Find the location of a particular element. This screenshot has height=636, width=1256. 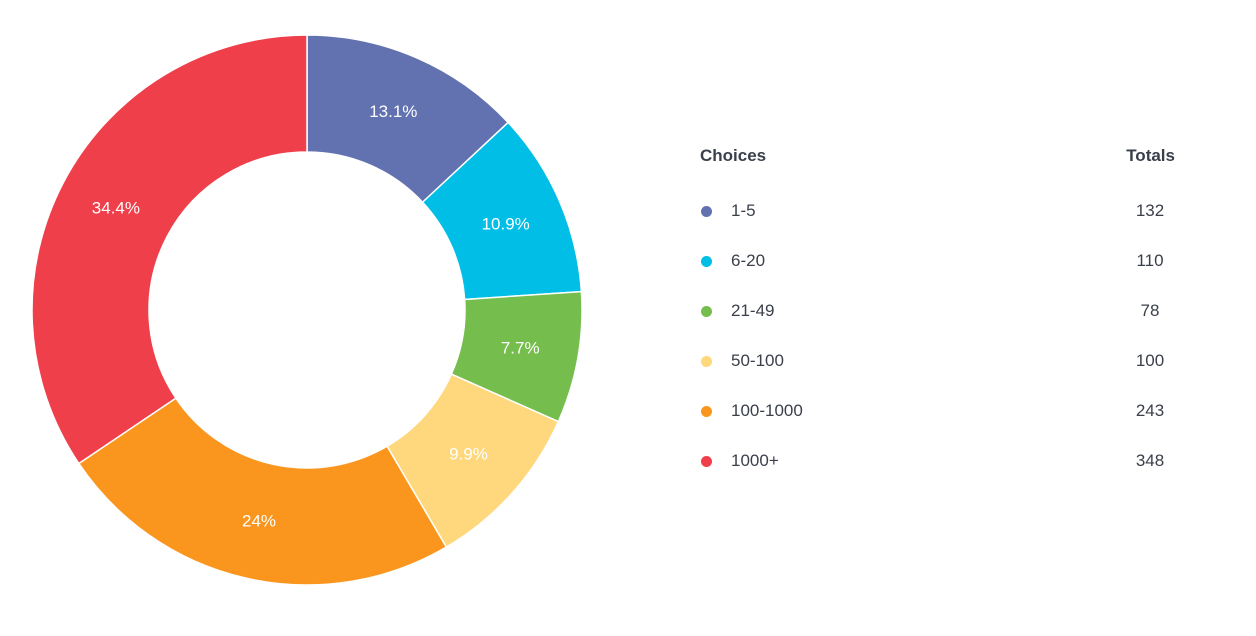

legend-label: 50-100 is located at coordinates (757, 360).